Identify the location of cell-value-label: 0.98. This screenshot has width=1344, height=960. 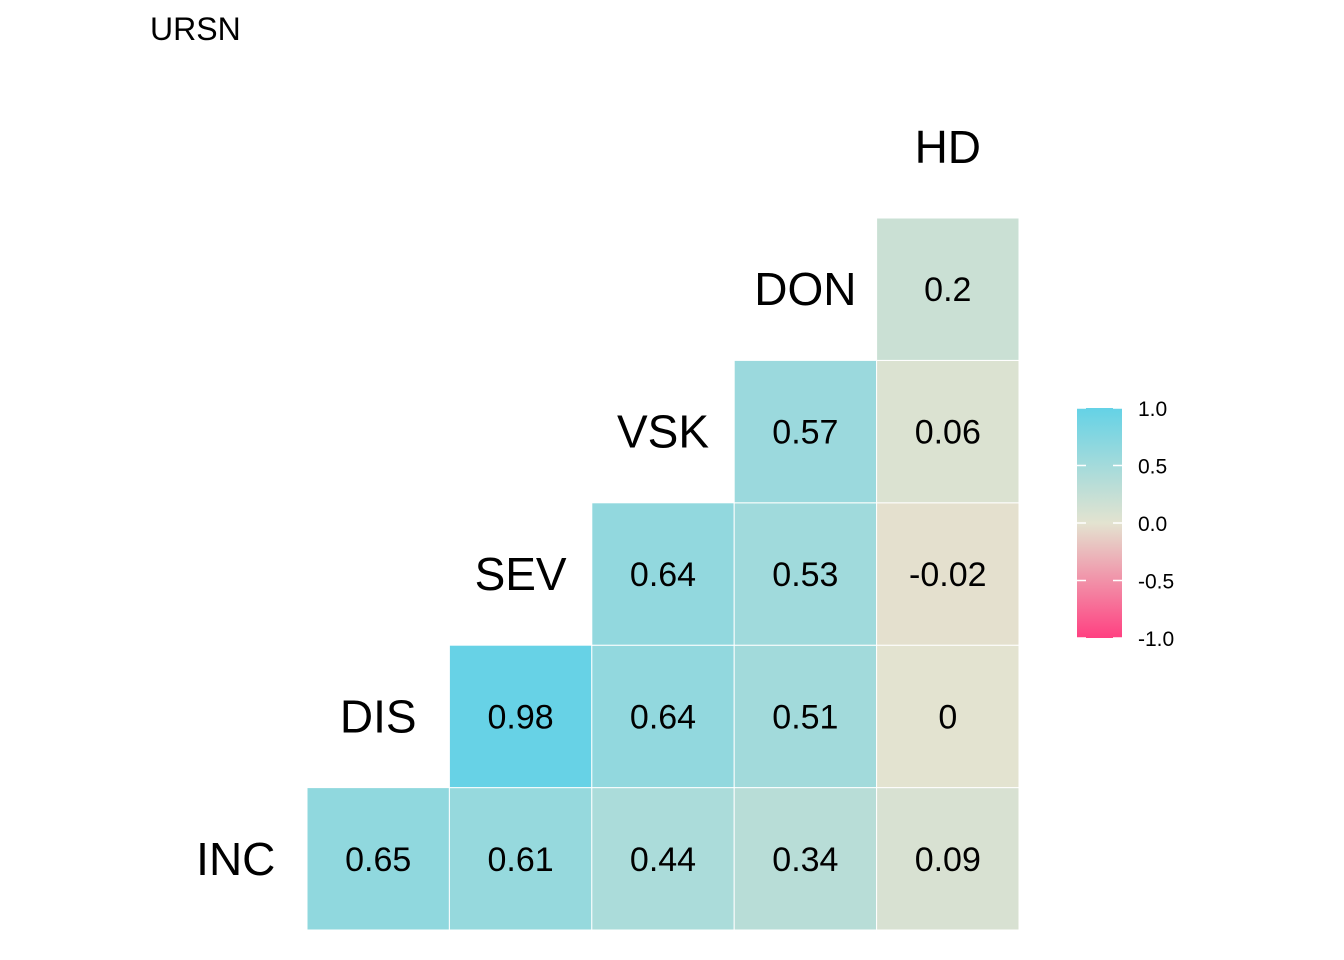
(521, 717).